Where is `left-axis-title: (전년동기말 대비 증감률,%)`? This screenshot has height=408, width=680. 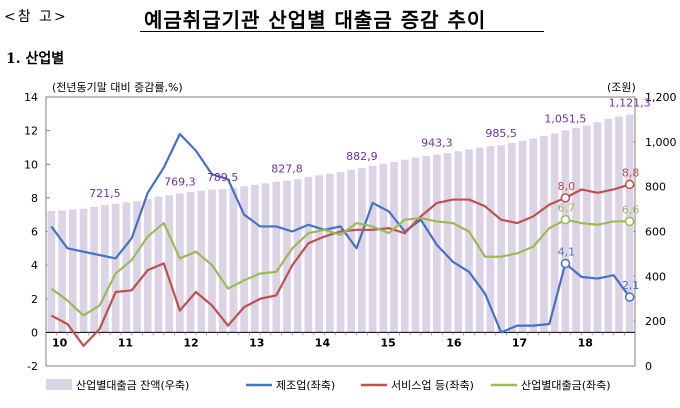
left-axis-title: (전년동기말 대비 증감률,%) is located at coordinates (117, 87).